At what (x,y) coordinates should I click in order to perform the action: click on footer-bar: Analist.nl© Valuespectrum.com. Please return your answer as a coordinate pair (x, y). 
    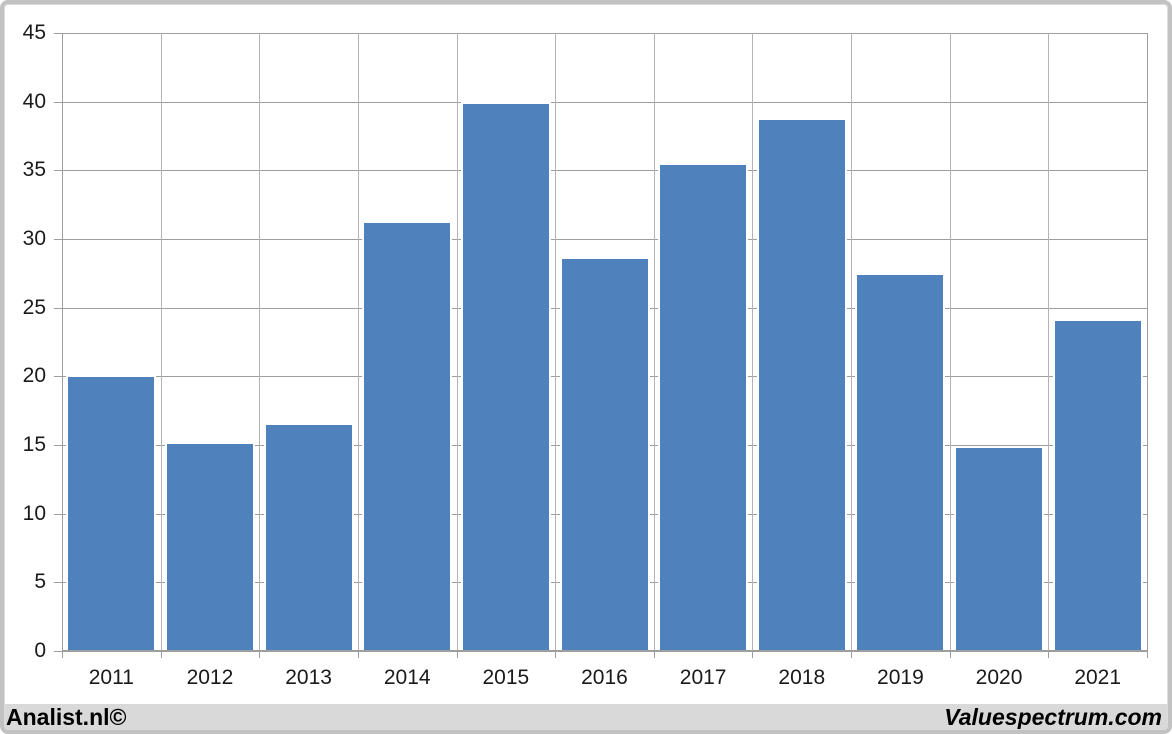
    Looking at the image, I should click on (586, 717).